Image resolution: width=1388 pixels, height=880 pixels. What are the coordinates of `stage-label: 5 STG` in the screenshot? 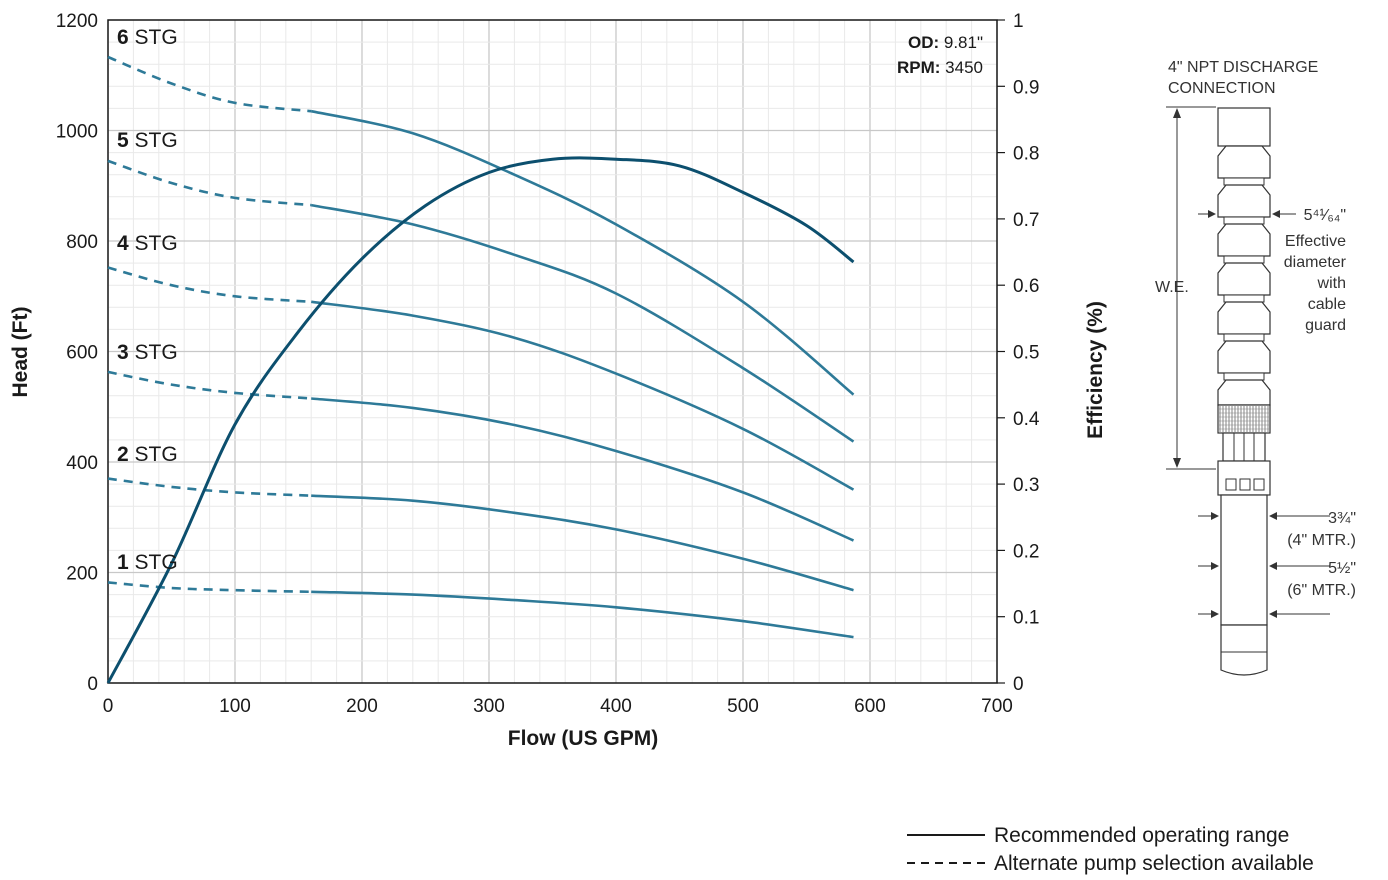 It's located at (147, 140).